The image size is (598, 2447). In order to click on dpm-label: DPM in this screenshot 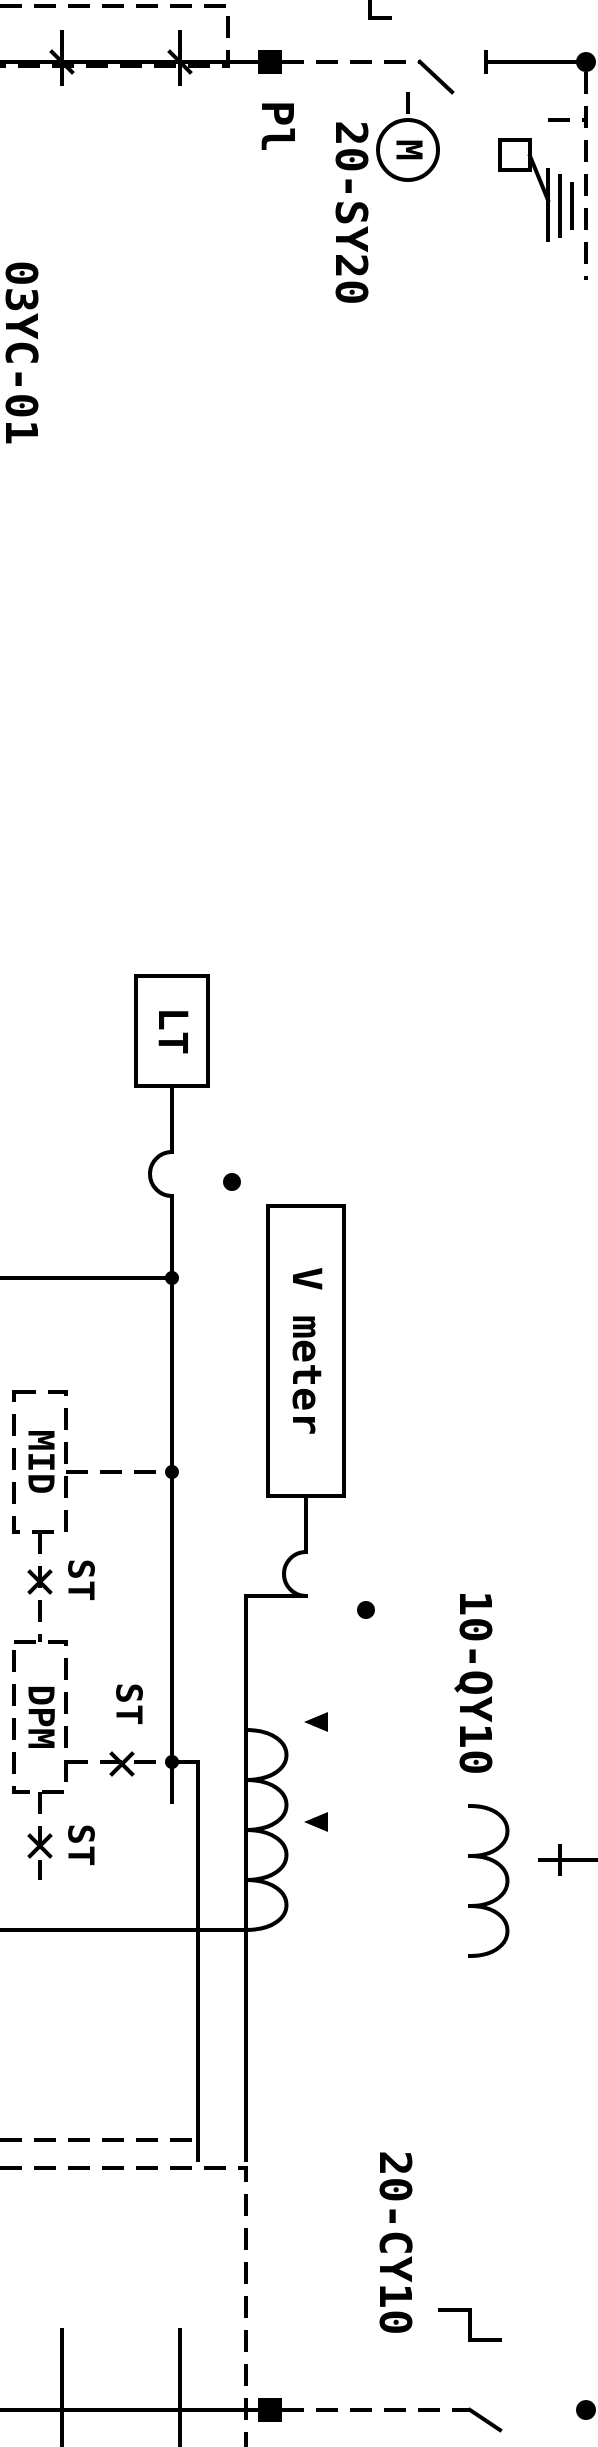, I will do `click(40, 1716)`.